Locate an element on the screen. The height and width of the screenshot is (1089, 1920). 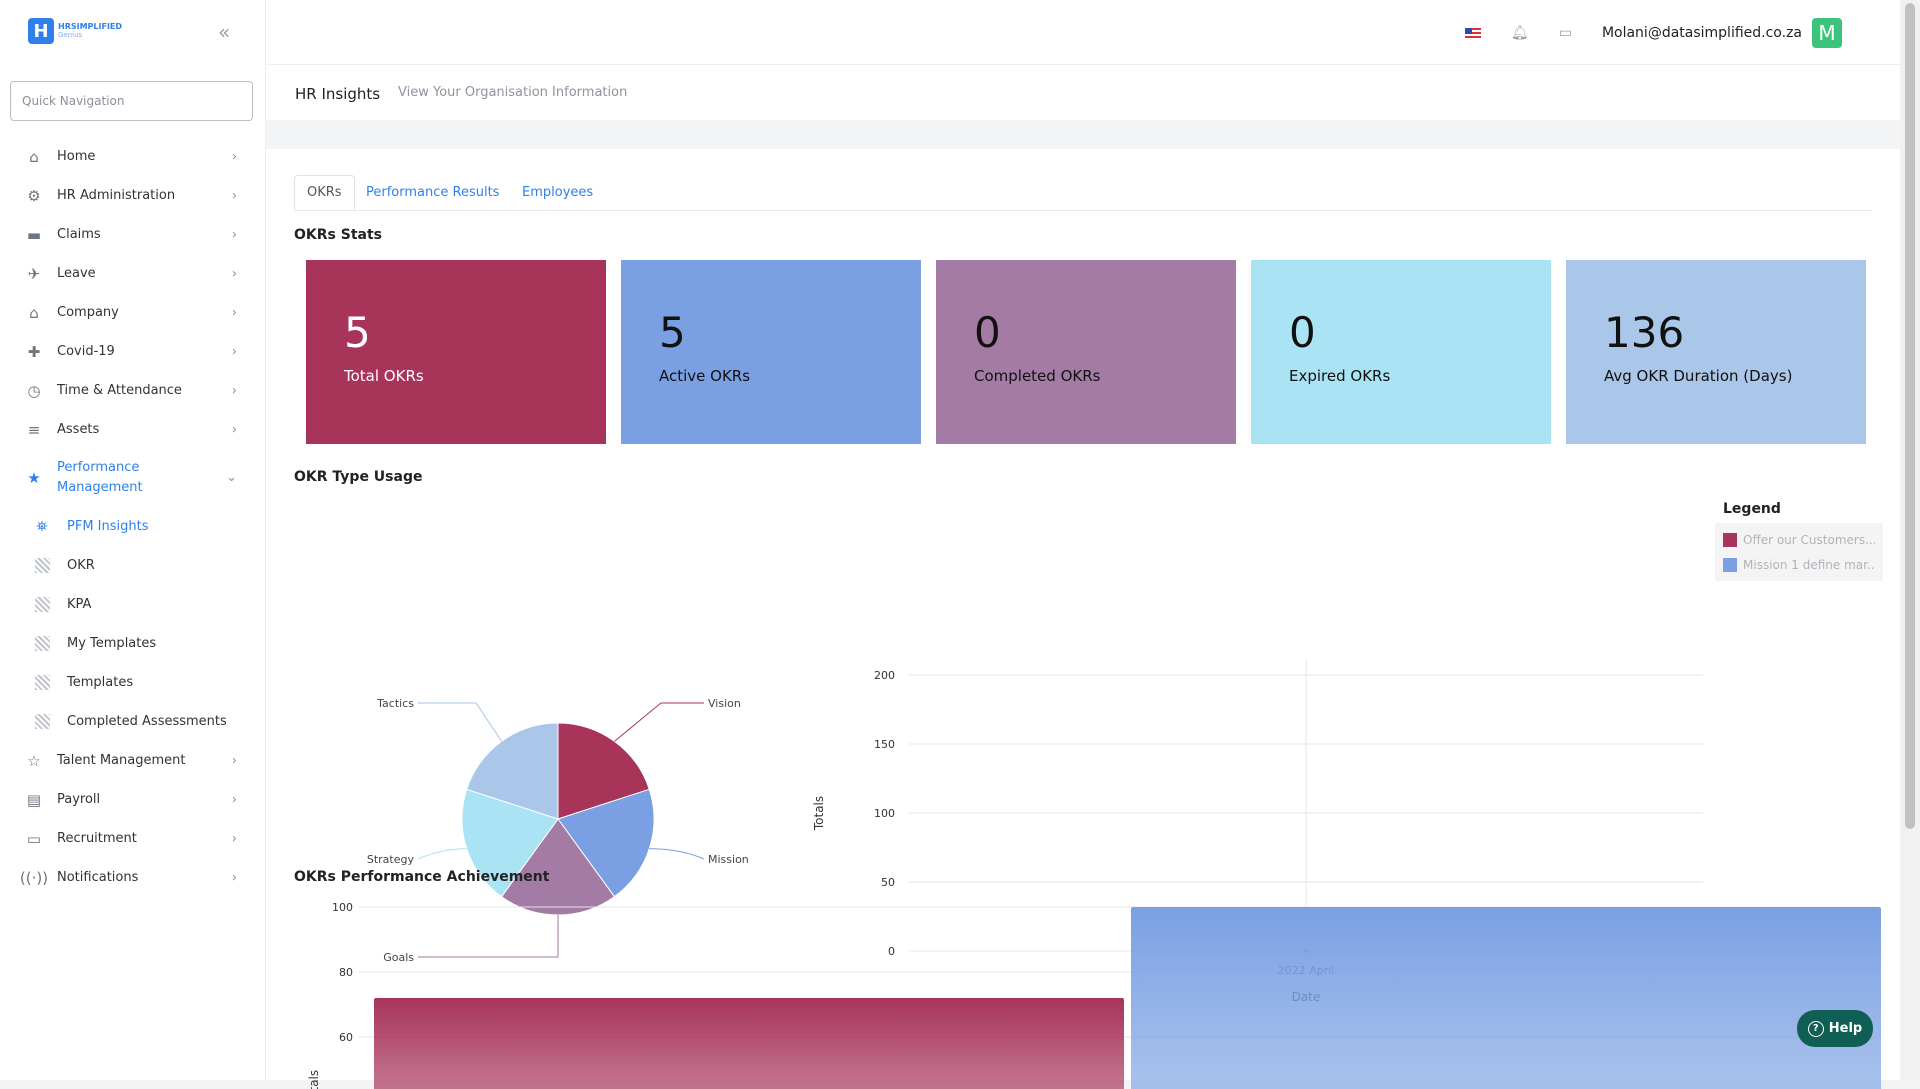
pie-slice-tactics is located at coordinates (512, 771).